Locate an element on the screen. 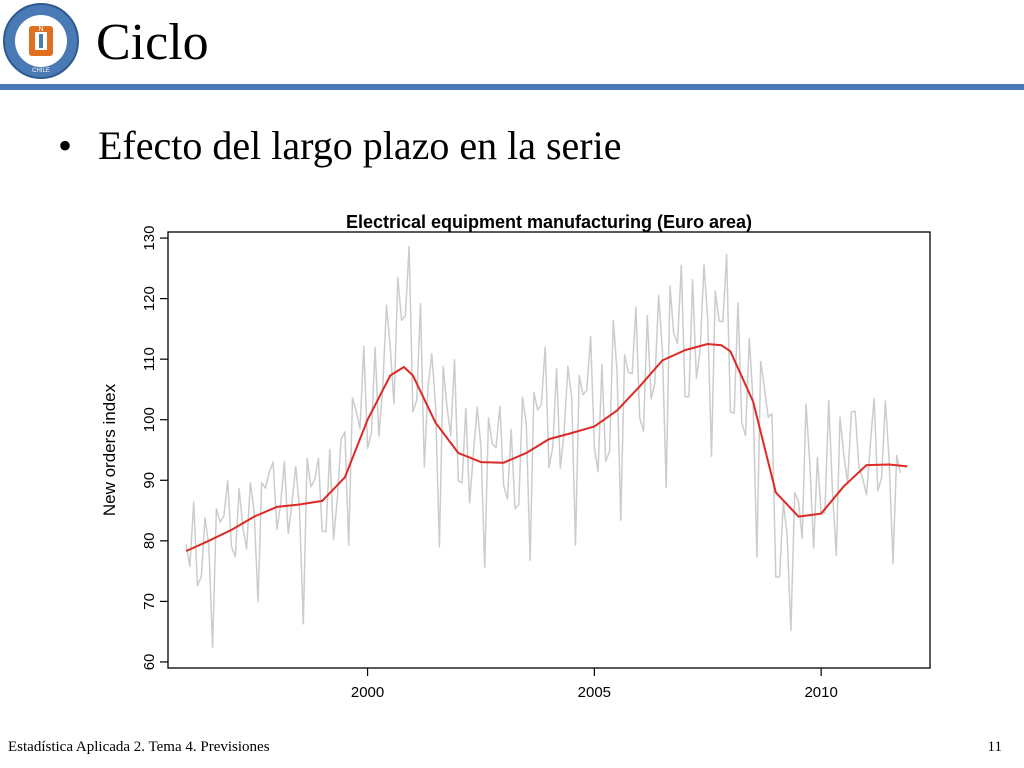 The height and width of the screenshot is (768, 1024). page-number: 11 is located at coordinates (994, 747).